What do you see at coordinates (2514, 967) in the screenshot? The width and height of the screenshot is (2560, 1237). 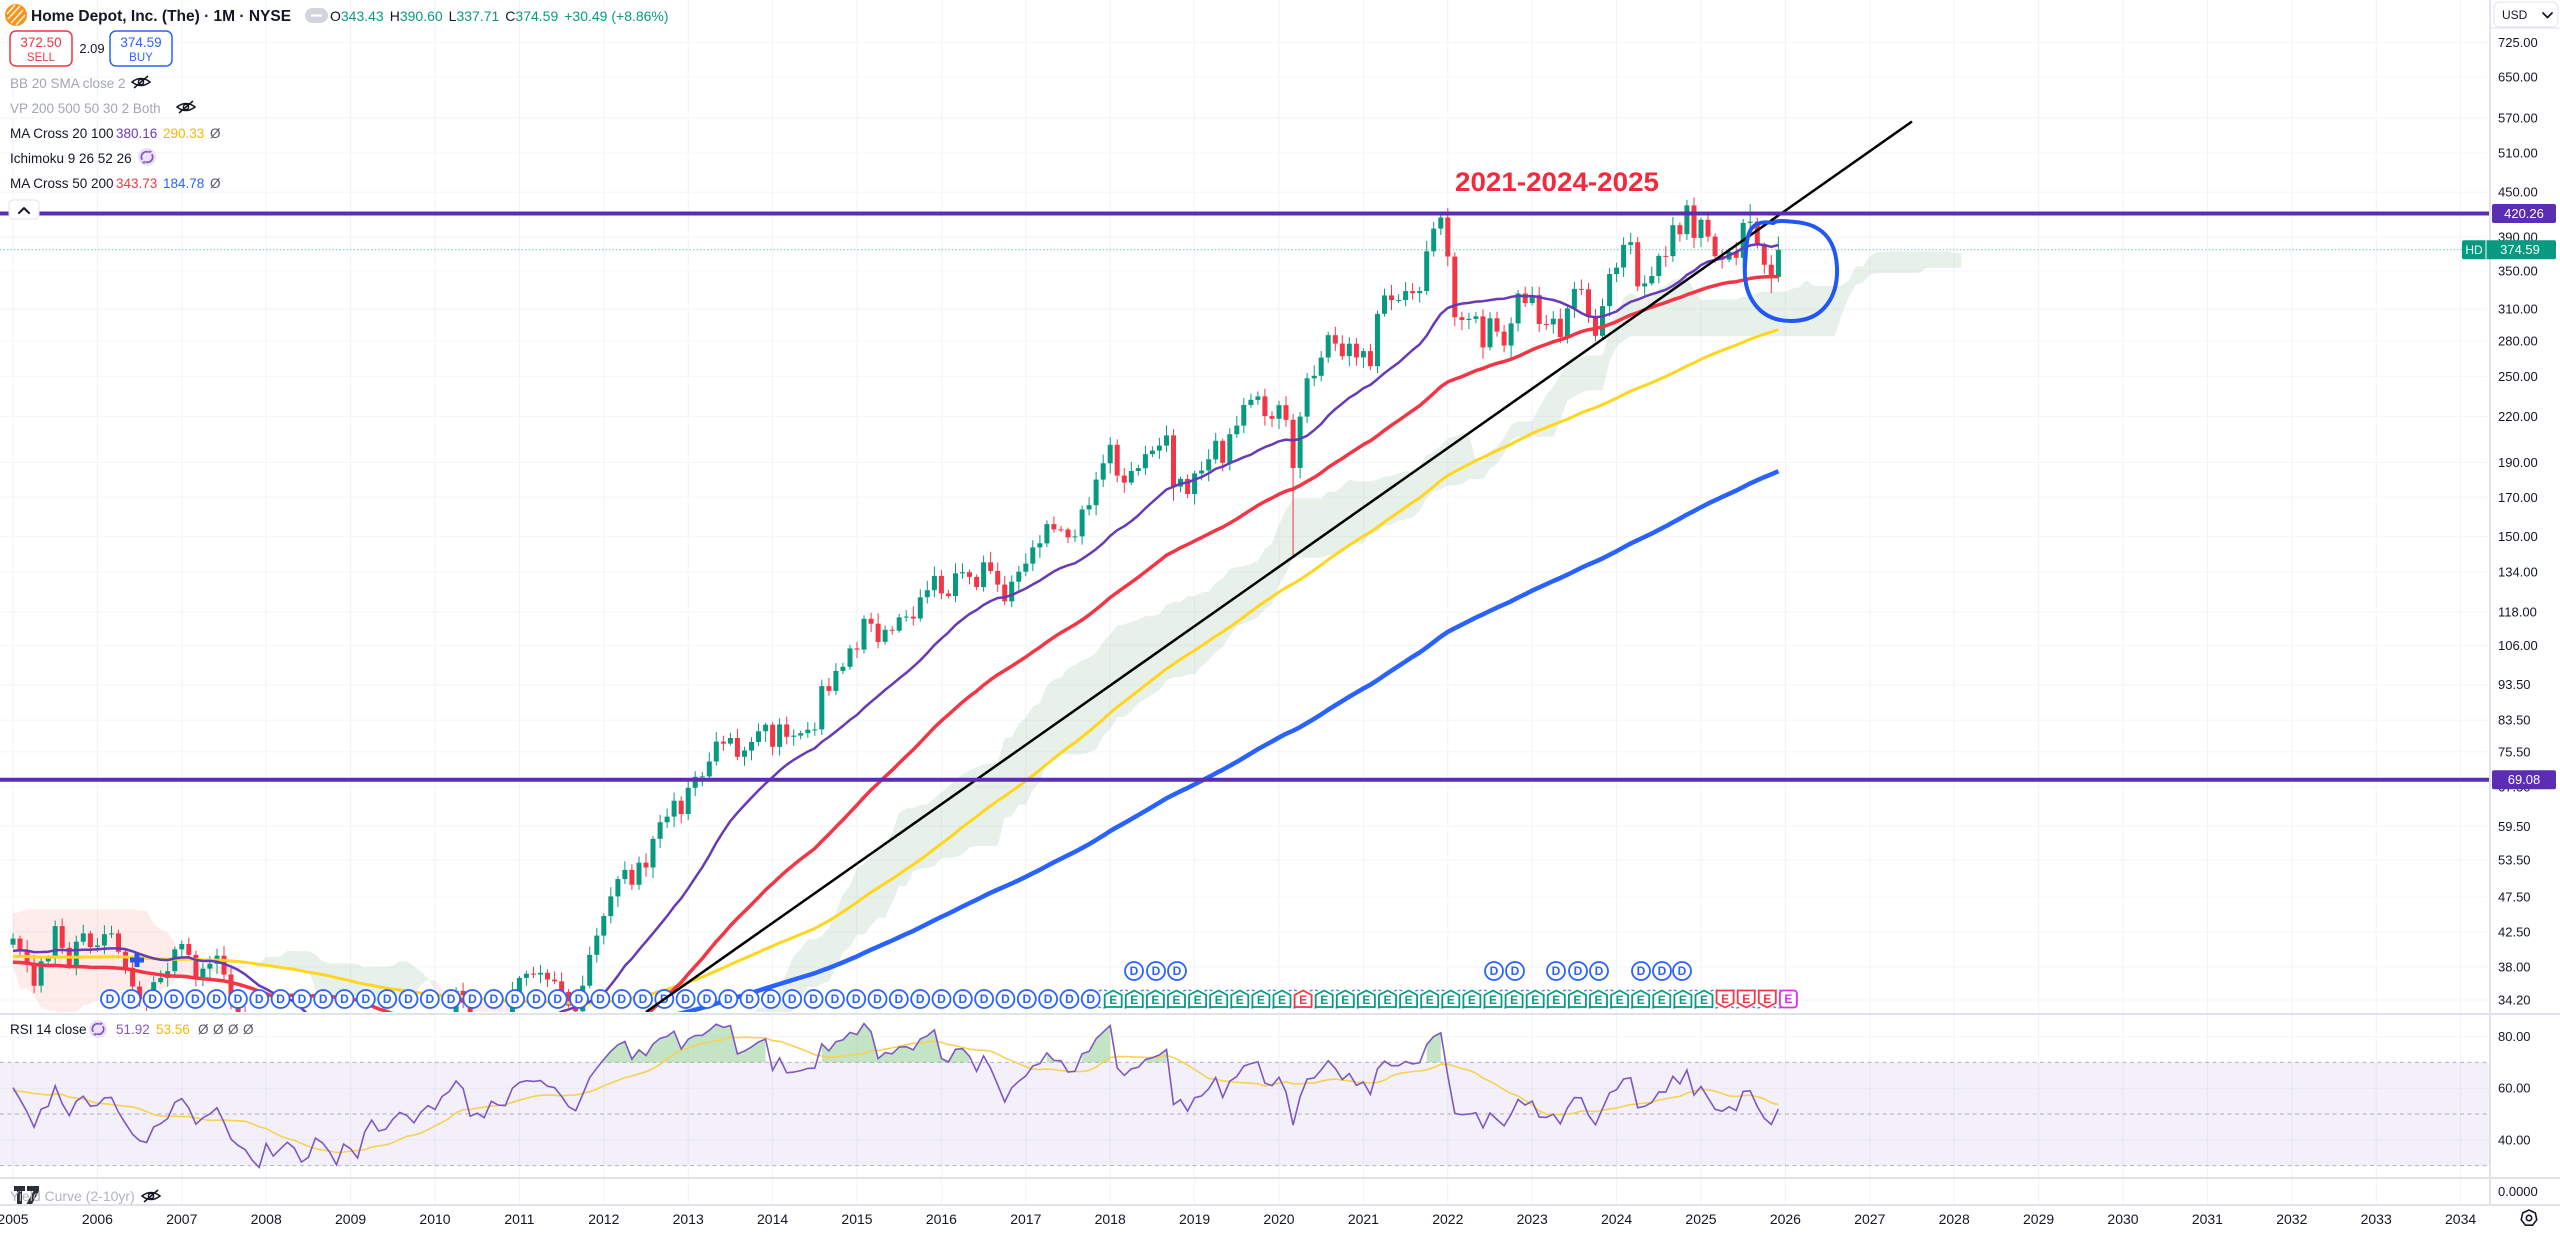 I see `svg-text: 38.00` at bounding box center [2514, 967].